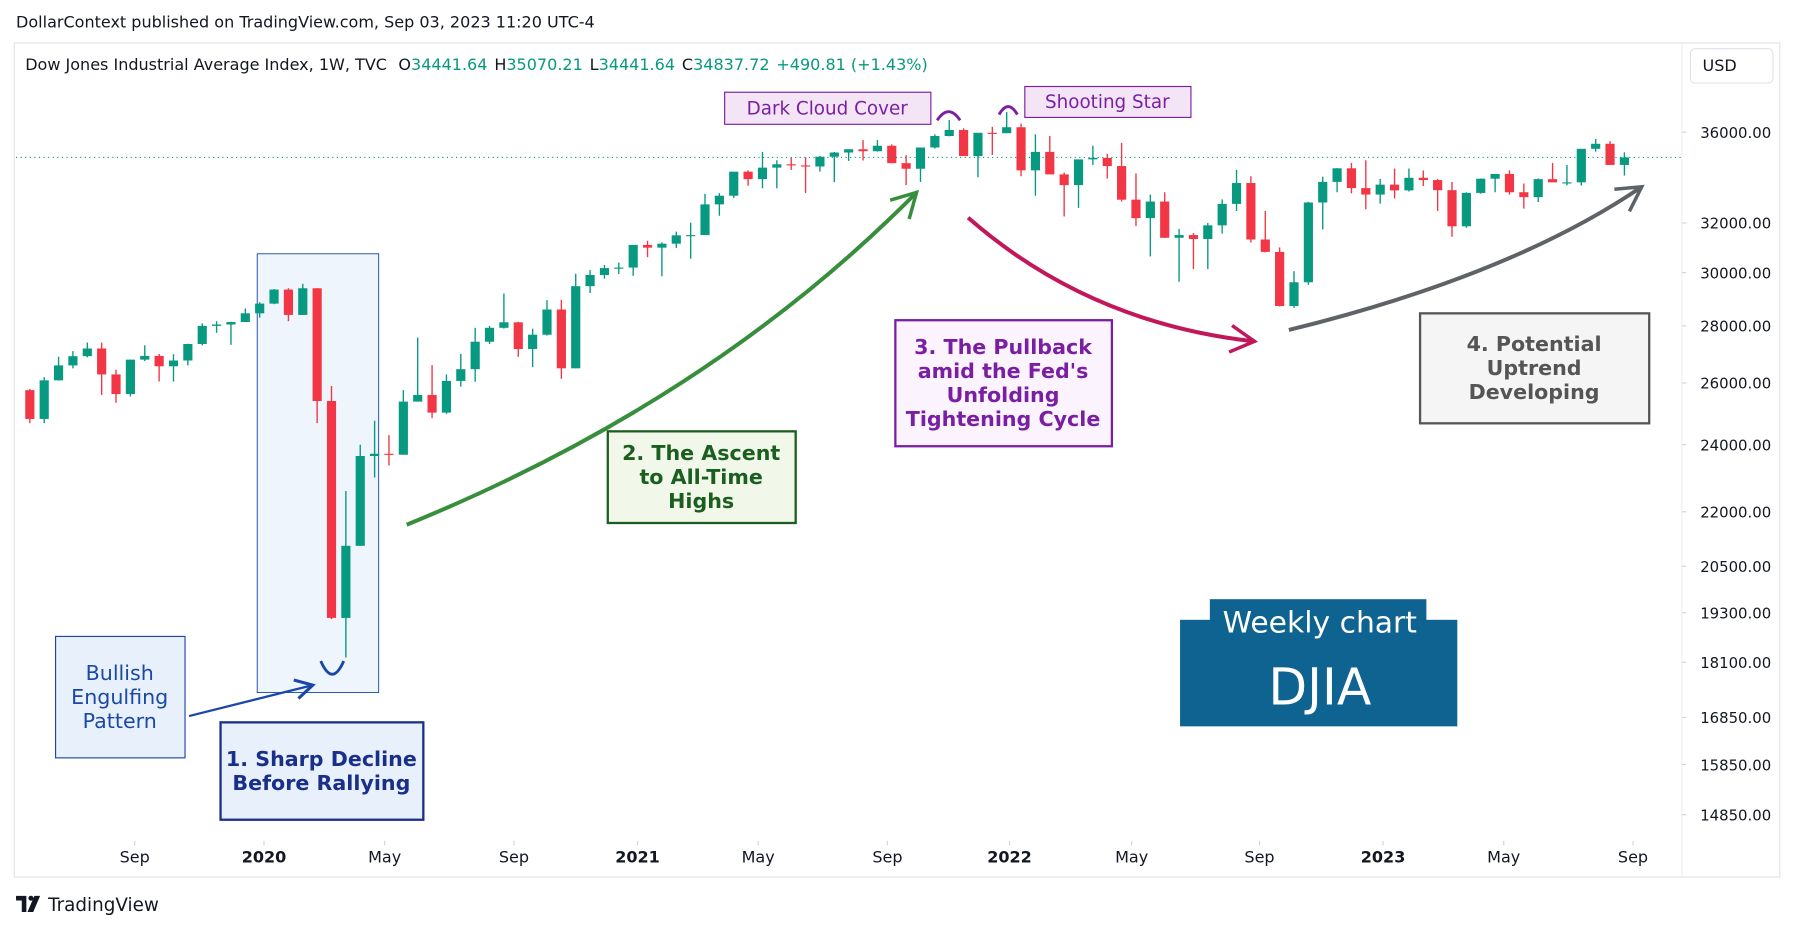 This screenshot has height=928, width=1793. What do you see at coordinates (1735, 765) in the screenshot?
I see `y-tick-label: 15850.00` at bounding box center [1735, 765].